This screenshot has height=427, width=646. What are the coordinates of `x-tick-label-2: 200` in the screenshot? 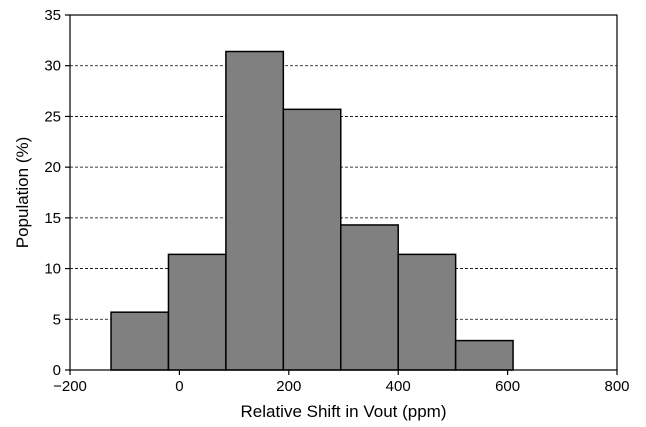 It's located at (288, 386).